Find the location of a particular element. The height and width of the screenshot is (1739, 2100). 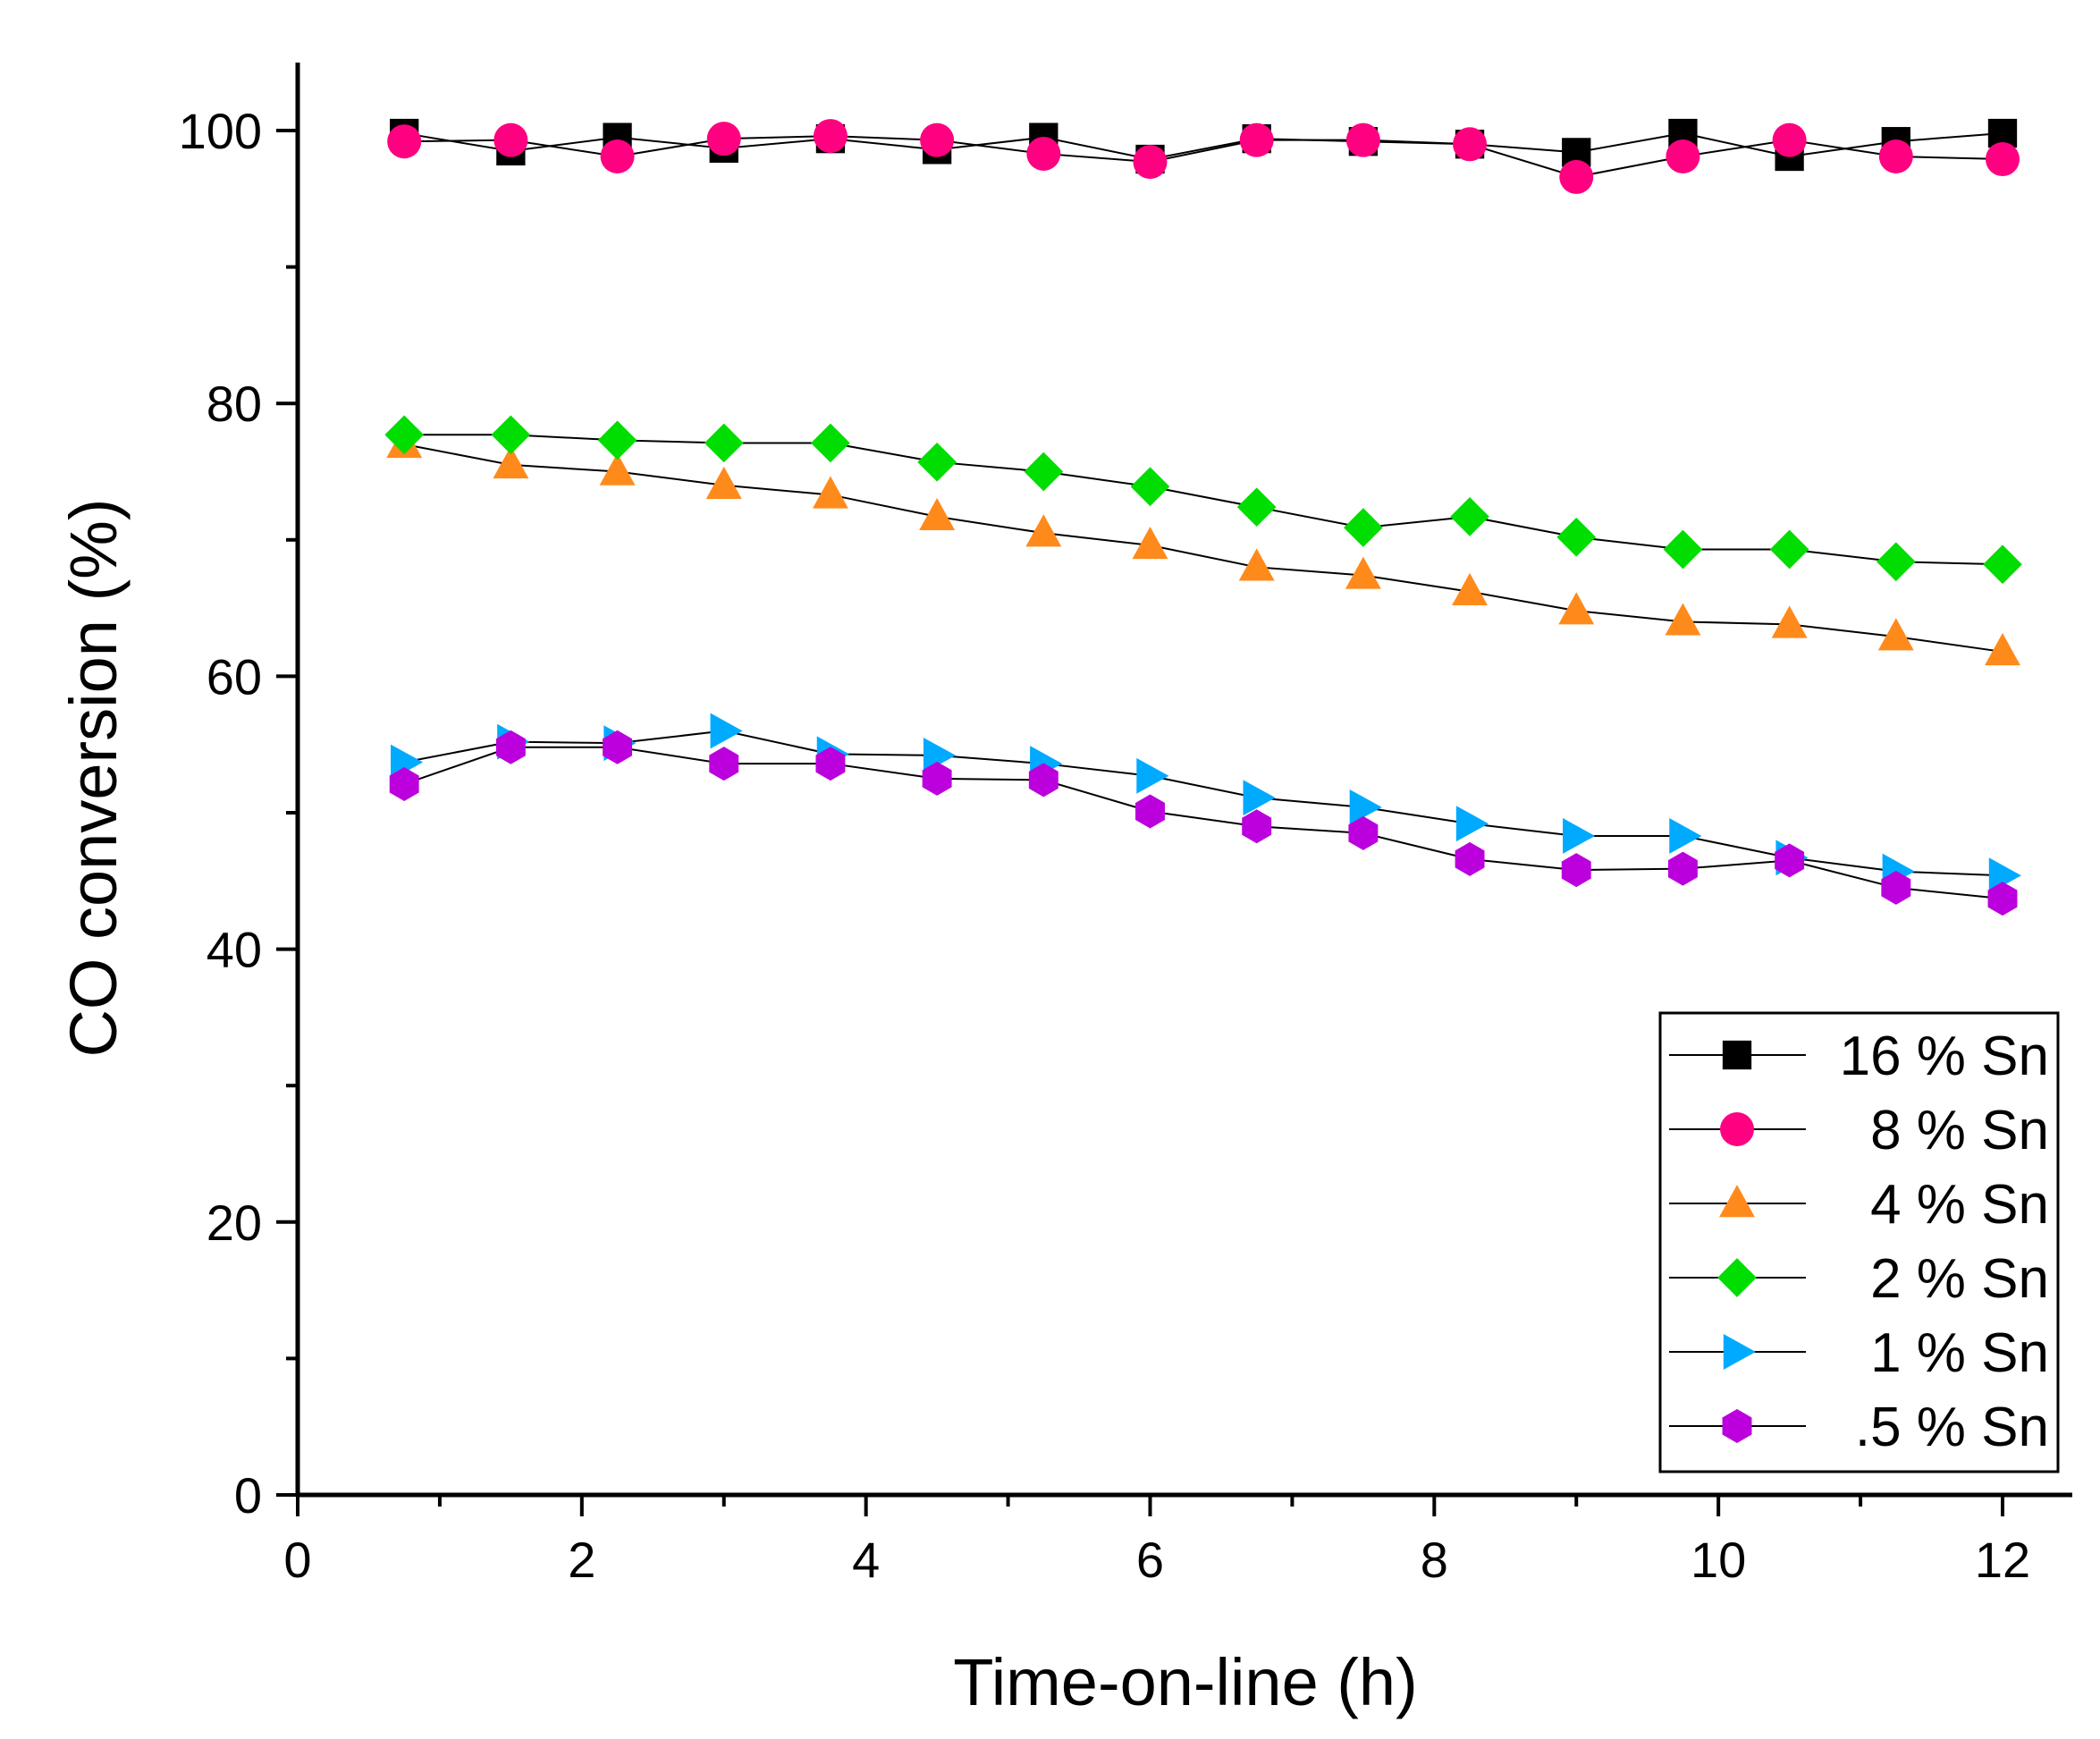

x-tick-label: 2 is located at coordinates (581, 1560).